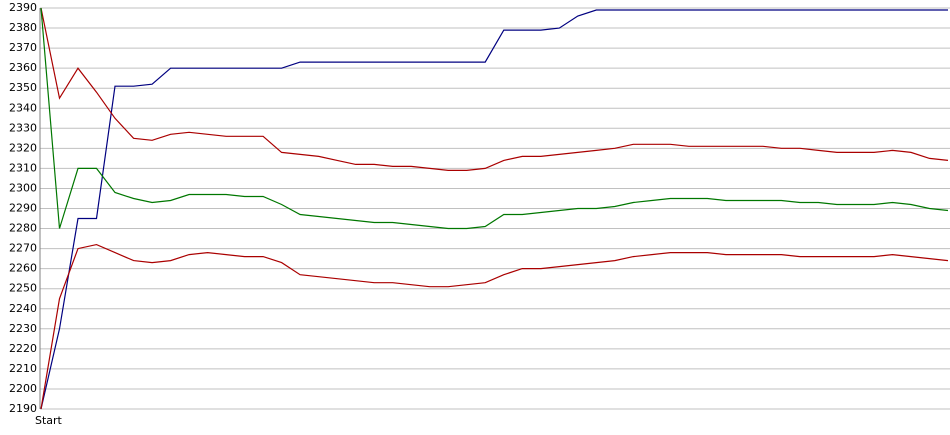 This screenshot has height=435, width=950. Describe the element at coordinates (23, 167) in the screenshot. I see `y-tick-label: 2310` at that location.